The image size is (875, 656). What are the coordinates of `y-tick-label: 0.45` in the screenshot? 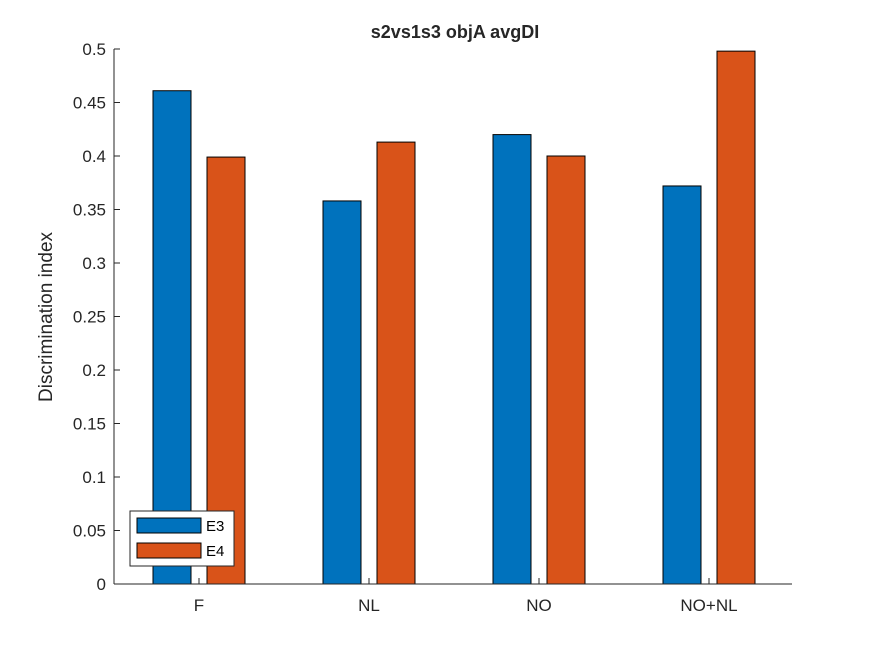 It's located at (89, 103).